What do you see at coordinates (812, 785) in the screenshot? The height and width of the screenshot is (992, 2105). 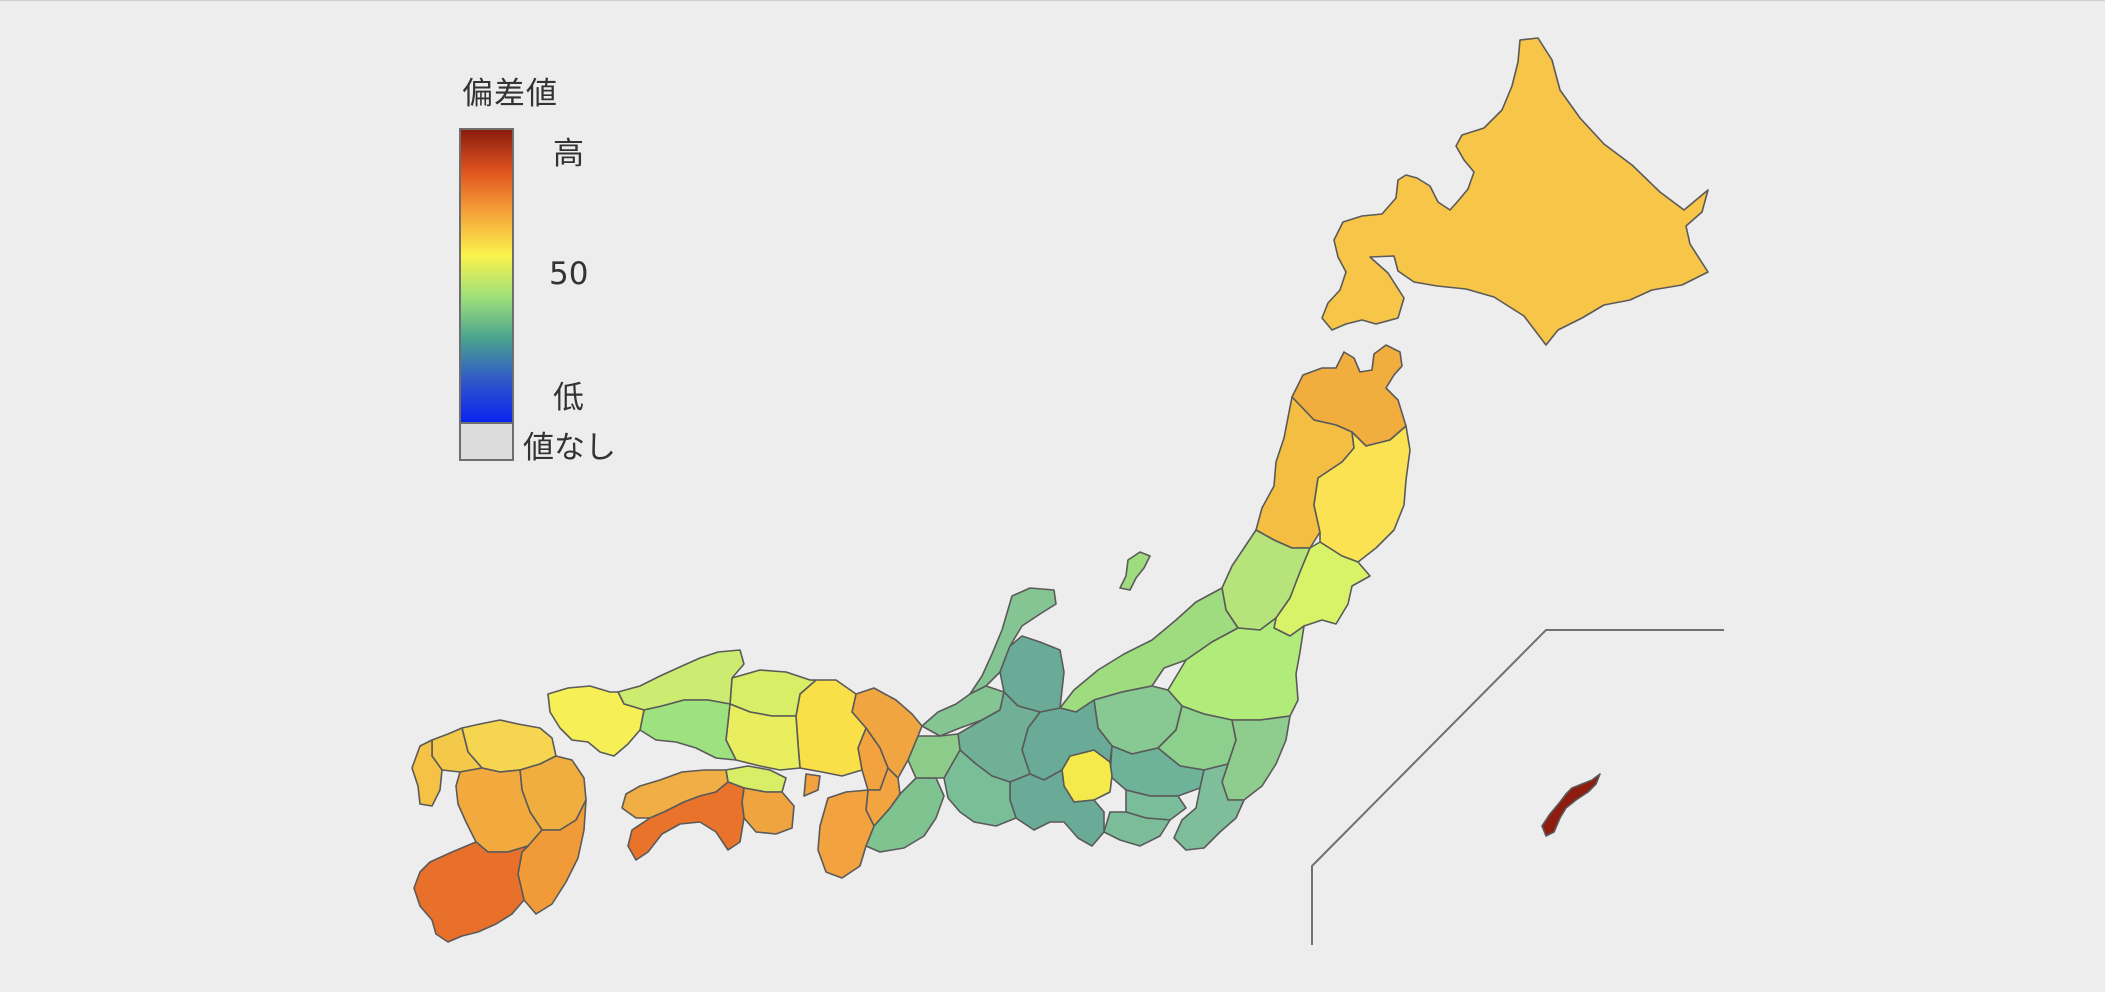 I see `island-awaji` at bounding box center [812, 785].